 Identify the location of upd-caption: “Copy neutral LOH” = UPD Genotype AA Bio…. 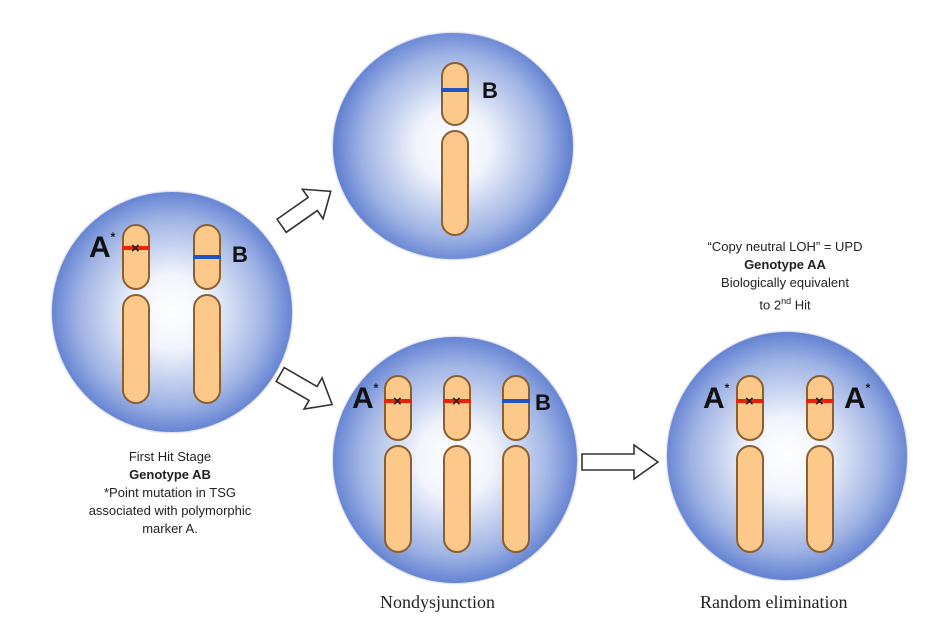
(785, 276).